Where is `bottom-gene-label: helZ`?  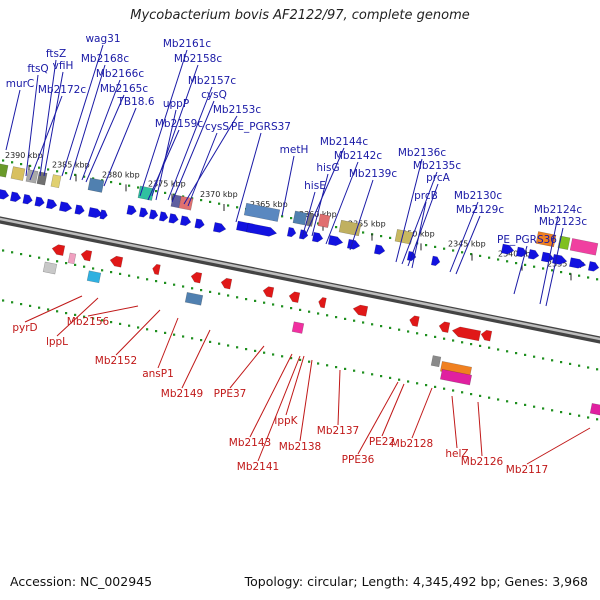 bottom-gene-label: helZ is located at coordinates (456, 454).